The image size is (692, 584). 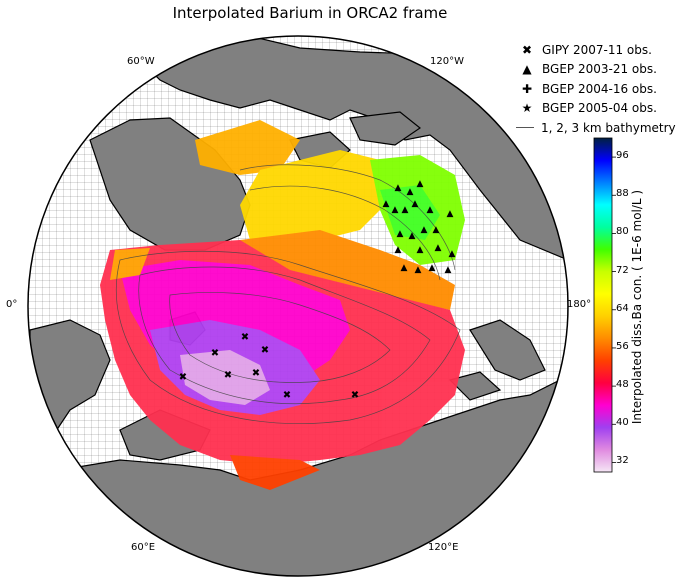 I want to click on colorbar-tick-label: 72, so click(x=622, y=270).